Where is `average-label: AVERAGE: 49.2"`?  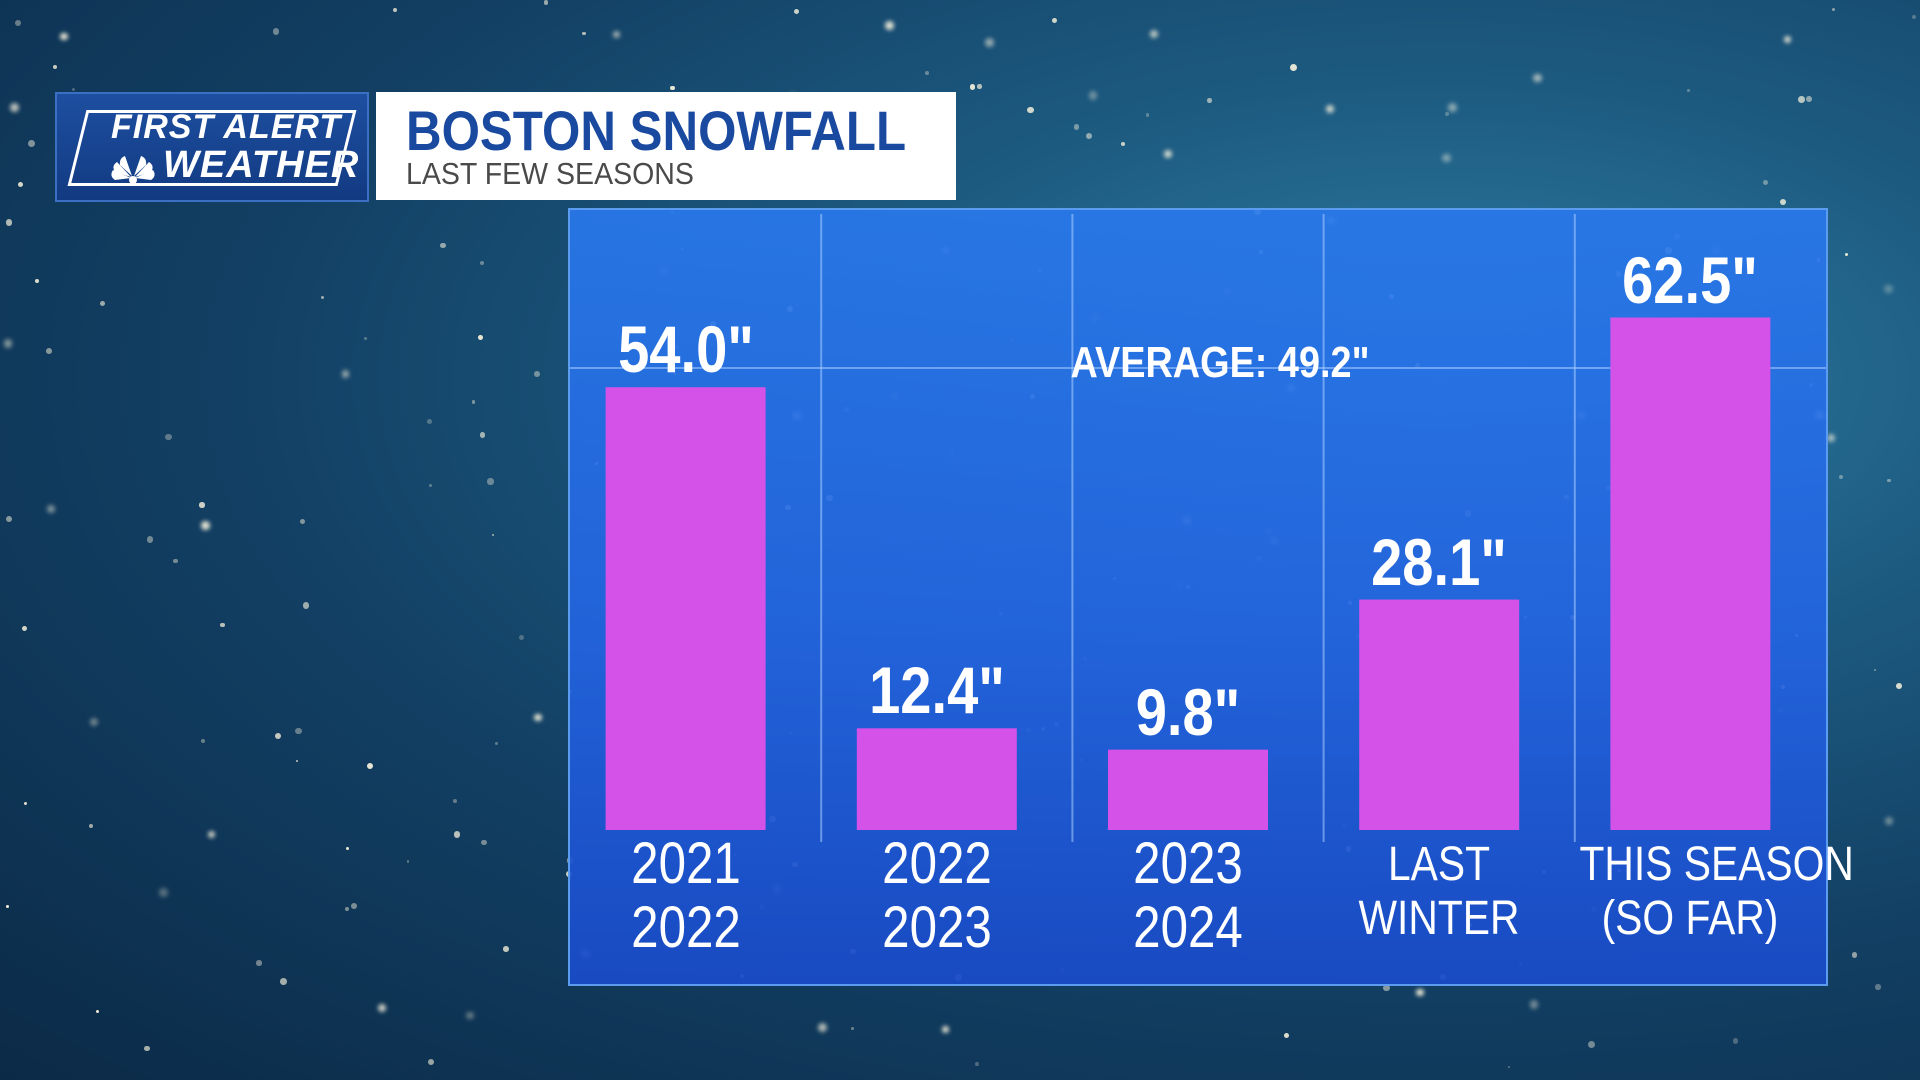
average-label: AVERAGE: 49.2" is located at coordinates (1220, 362).